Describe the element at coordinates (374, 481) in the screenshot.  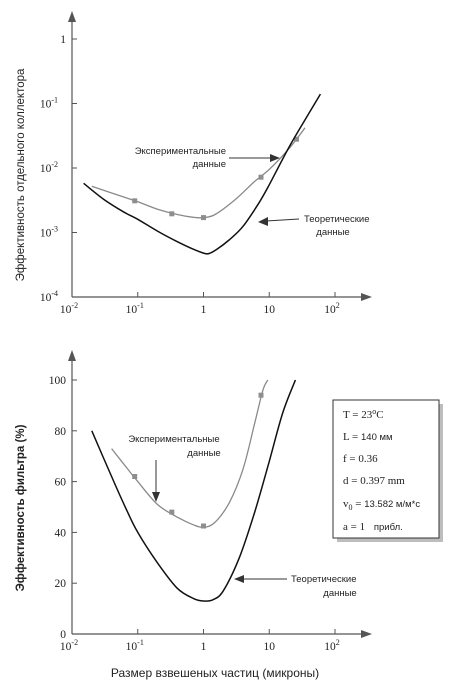
I see `param-diameter: d = 0.397 mm` at that location.